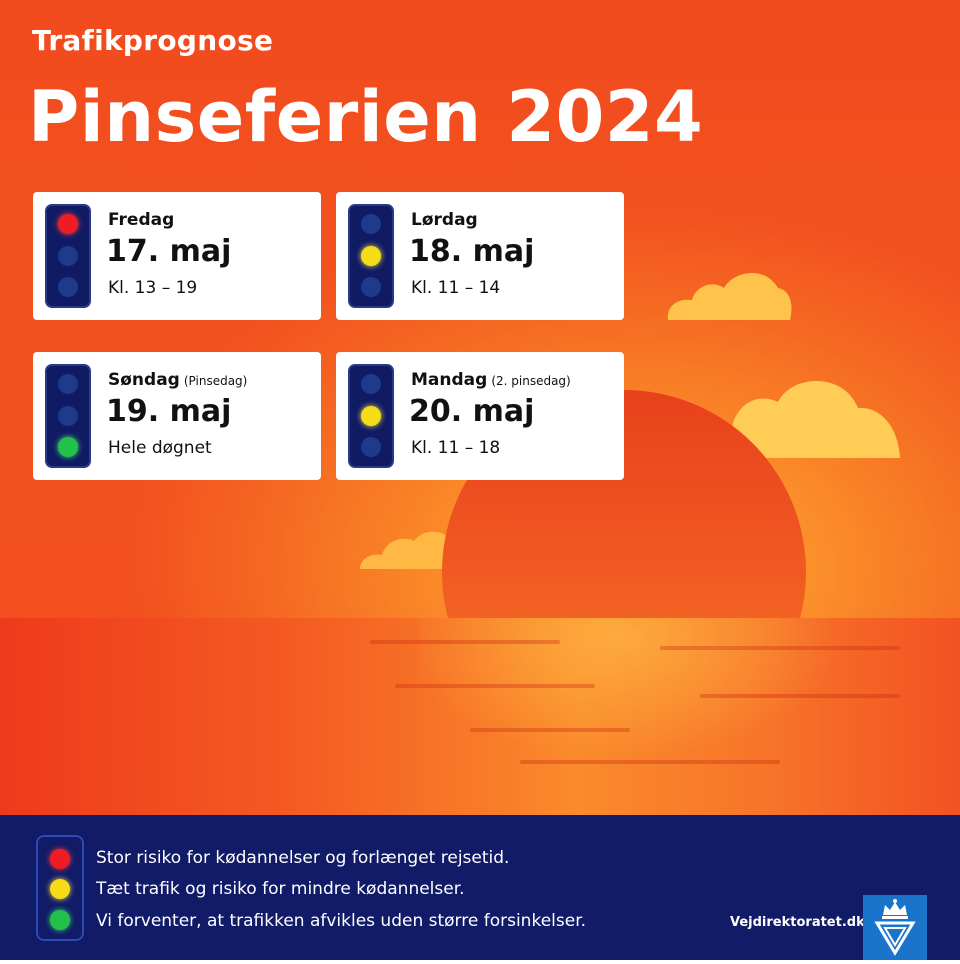 The image size is (960, 964). What do you see at coordinates (153, 40) in the screenshot?
I see `page-subtitle: Trafikprognose` at bounding box center [153, 40].